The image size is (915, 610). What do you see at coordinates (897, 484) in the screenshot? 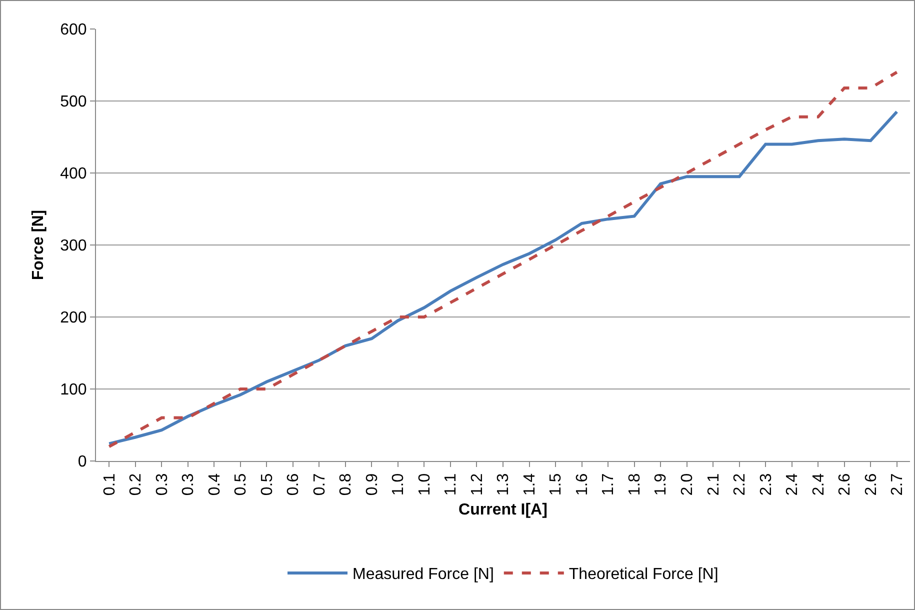
I see `x-tick-label: 2.7` at bounding box center [897, 484].